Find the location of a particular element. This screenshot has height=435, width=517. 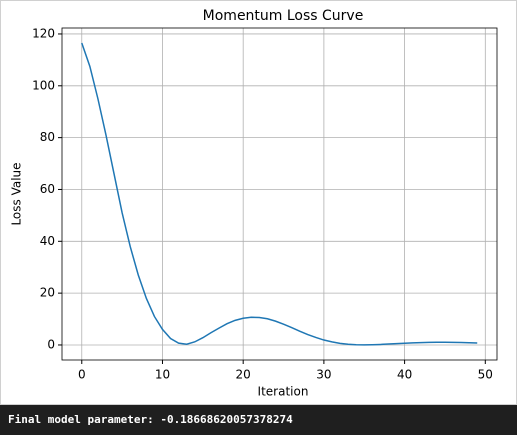

y-tick-label: 60 is located at coordinates (47, 189).